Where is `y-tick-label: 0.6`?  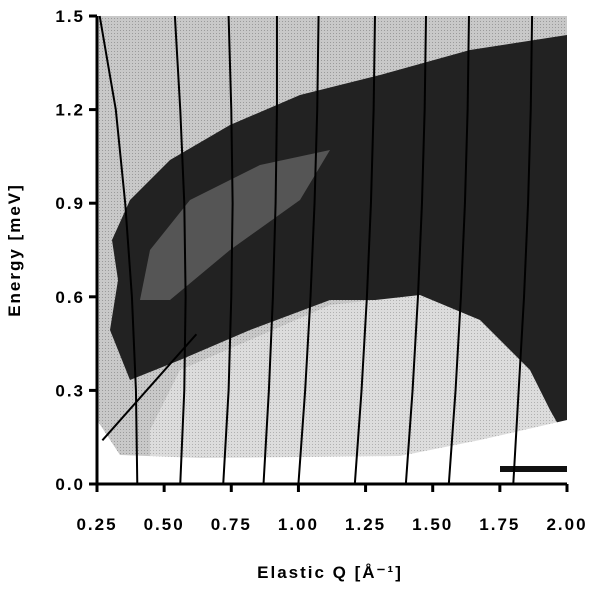
y-tick-label: 0.6 is located at coordinates (70, 297).